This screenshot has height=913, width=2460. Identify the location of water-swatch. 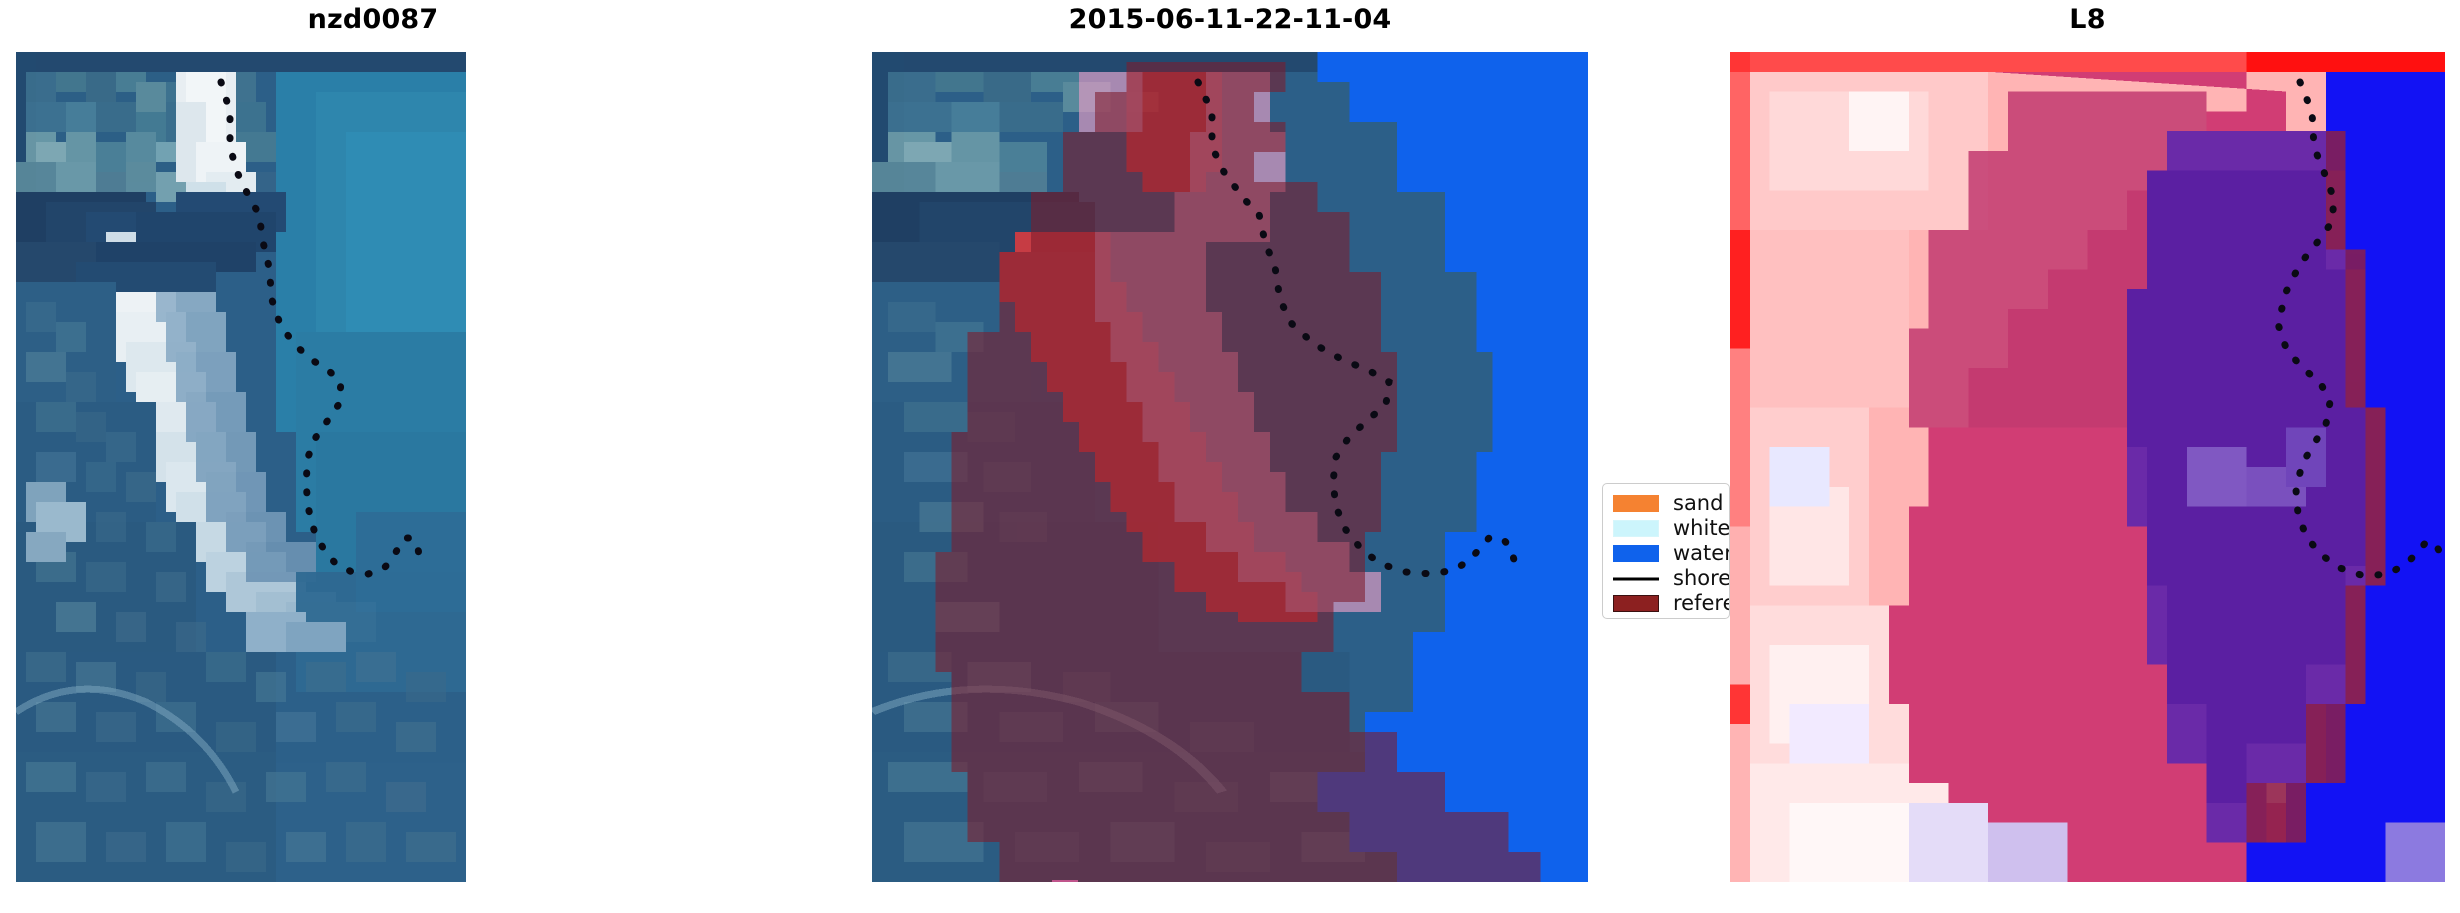
(1636, 553).